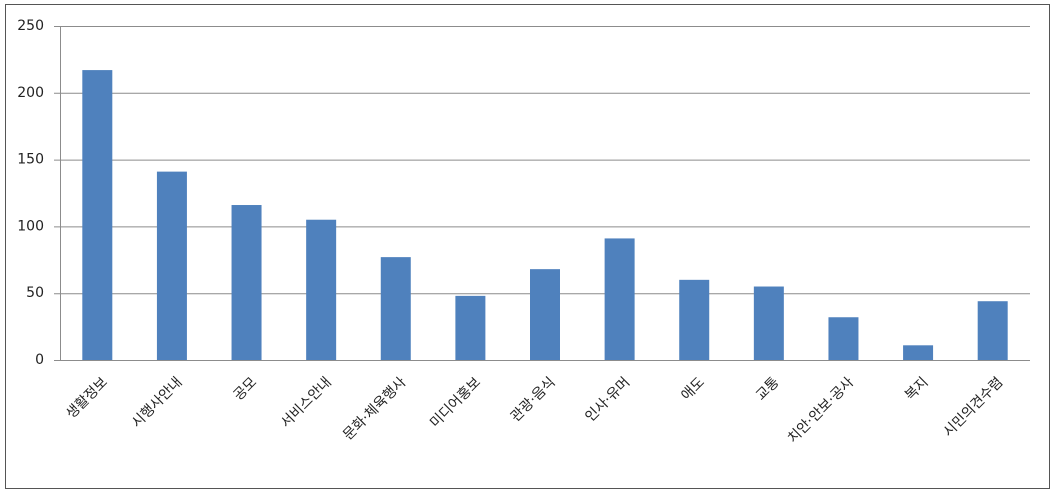 This screenshot has width=1055, height=494. I want to click on y-tick-label: 50, so click(35, 293).